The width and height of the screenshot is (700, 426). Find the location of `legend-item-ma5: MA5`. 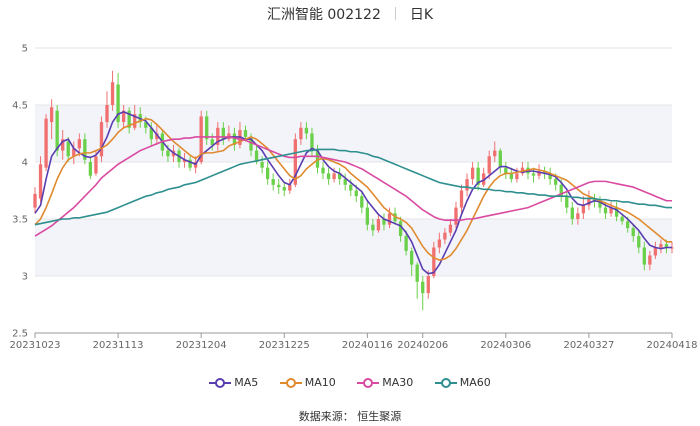

legend-item-ma5: MA5 is located at coordinates (233, 382).